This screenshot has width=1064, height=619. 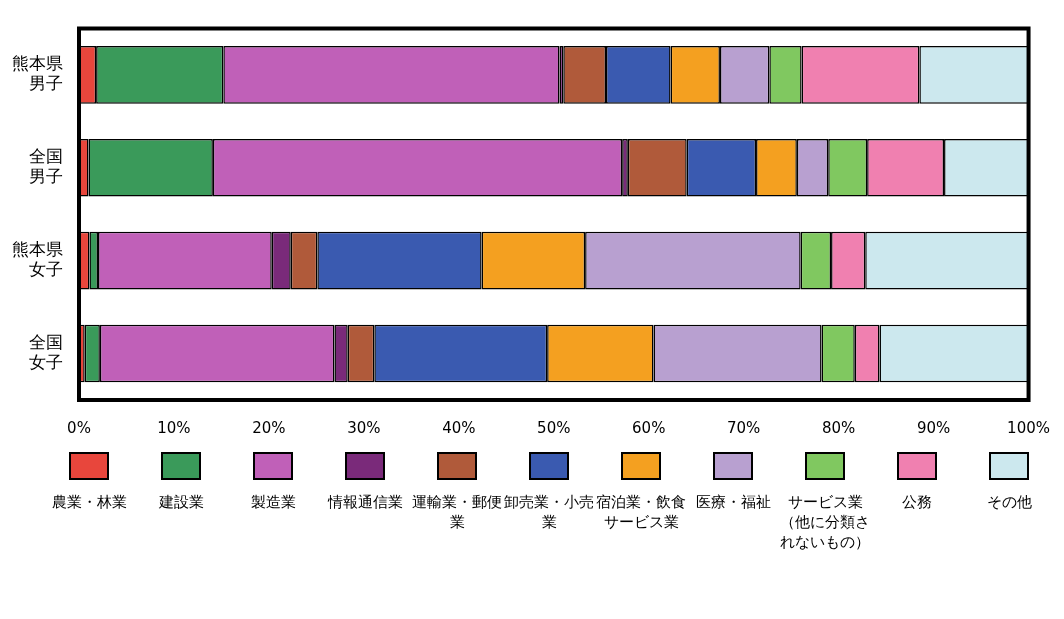 I want to click on legend-label: 卸売業・小売業, so click(x=549, y=512).